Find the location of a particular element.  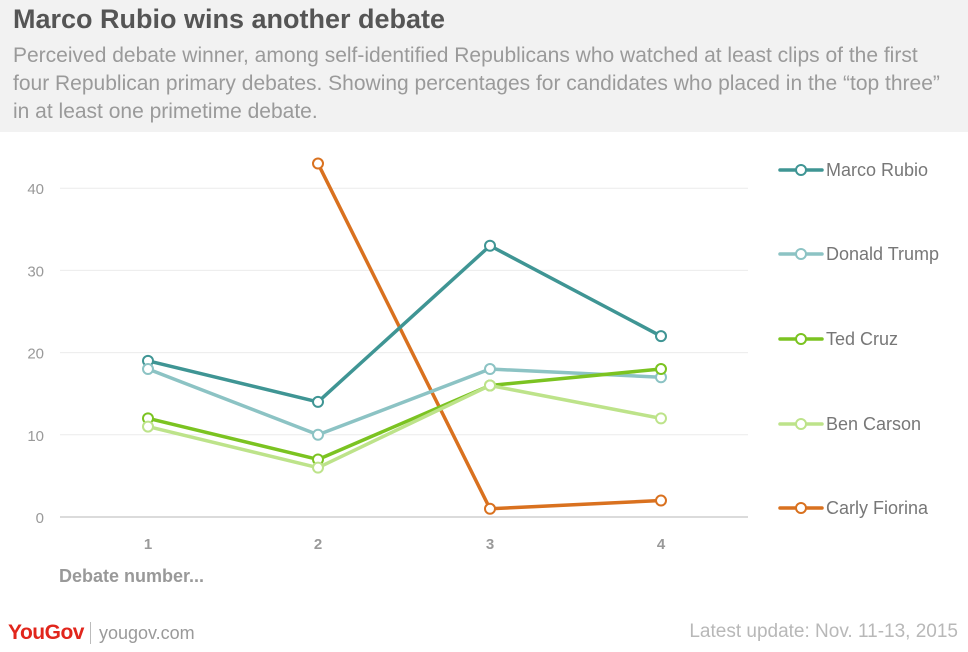

series-marco-rubio is located at coordinates (404, 323).